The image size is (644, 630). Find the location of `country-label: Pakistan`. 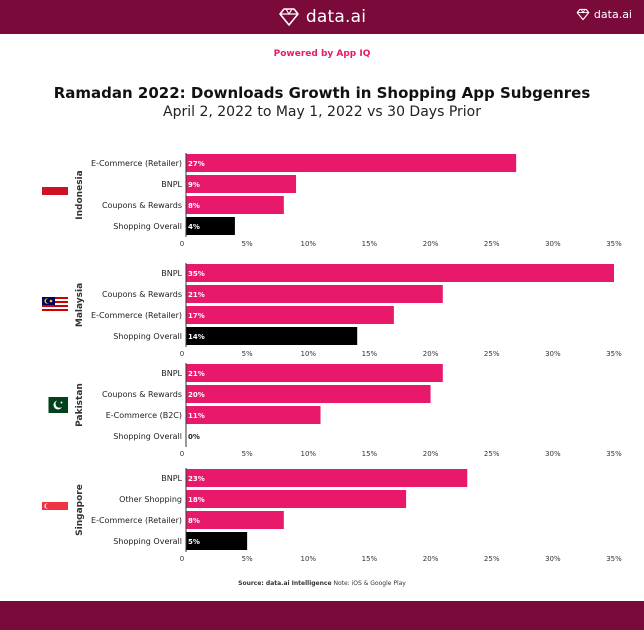

country-label: Pakistan is located at coordinates (80, 405).